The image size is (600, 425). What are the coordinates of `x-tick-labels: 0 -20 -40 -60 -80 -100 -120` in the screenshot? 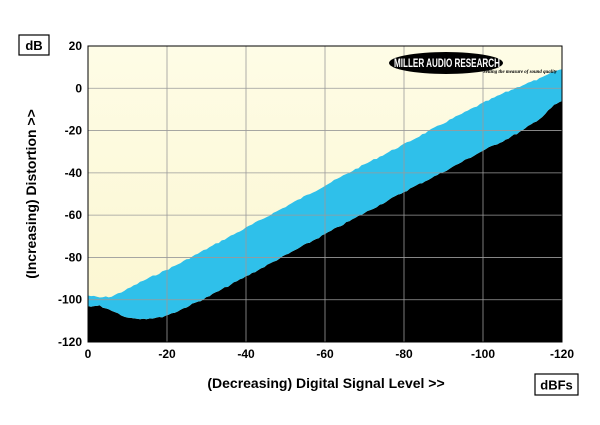 It's located at (330, 354).